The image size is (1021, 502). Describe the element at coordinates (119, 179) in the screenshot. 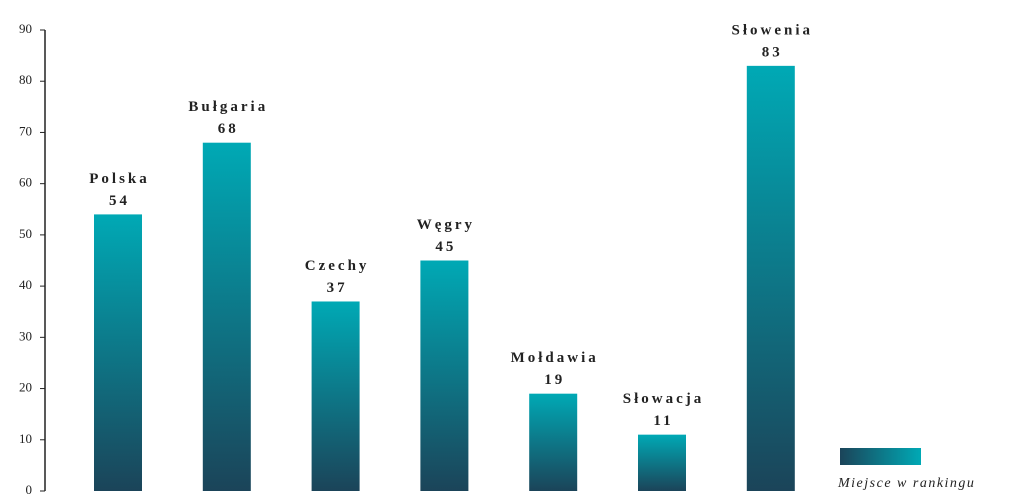

I see `category-label: Polska` at that location.